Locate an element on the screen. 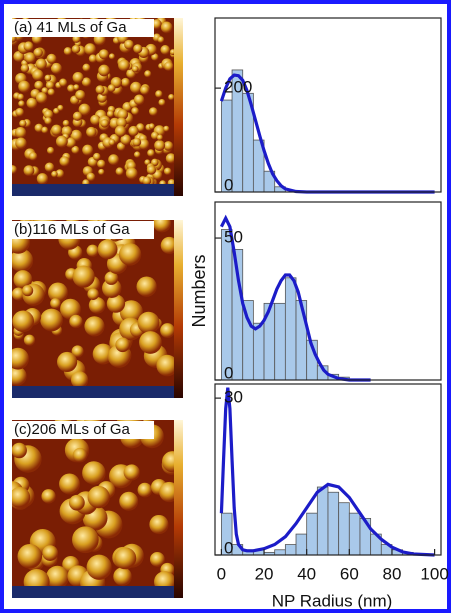  x-tick-label: 60 is located at coordinates (349, 573).